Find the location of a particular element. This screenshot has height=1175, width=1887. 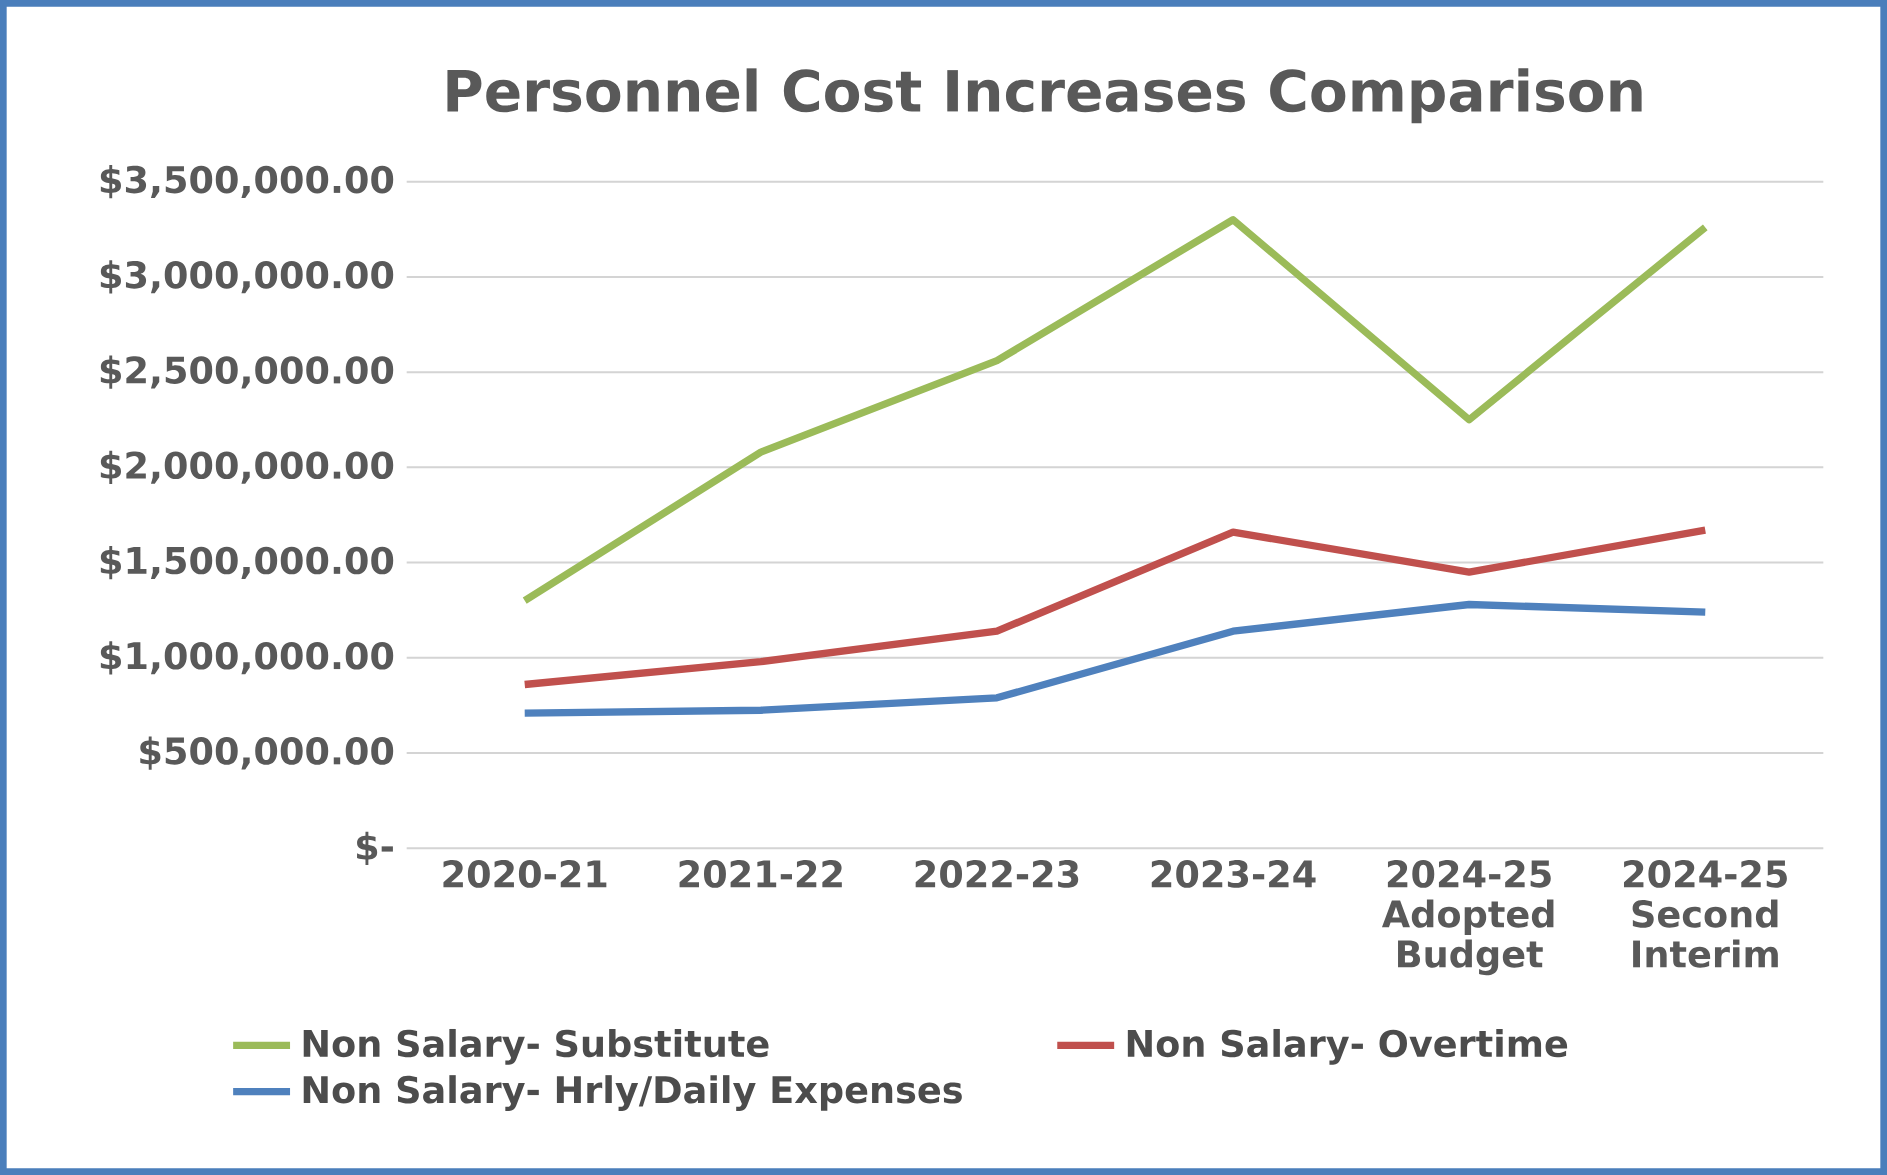

x-tick-label: 2021-22 is located at coordinates (760, 874).